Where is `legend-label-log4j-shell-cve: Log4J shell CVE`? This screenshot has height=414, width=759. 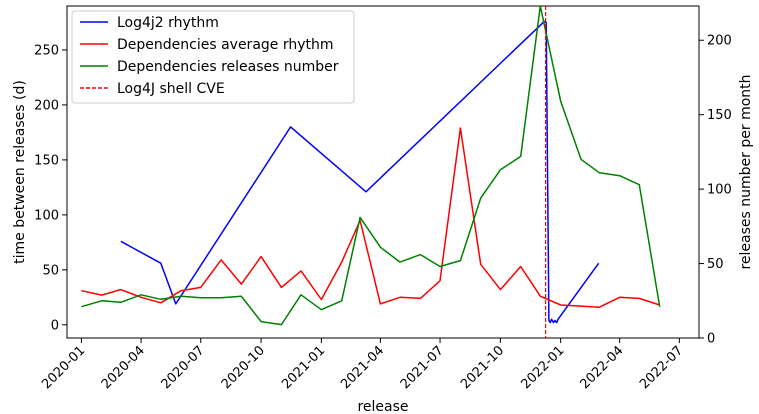 legend-label-log4j-shell-cve: Log4J shell CVE is located at coordinates (171, 89).